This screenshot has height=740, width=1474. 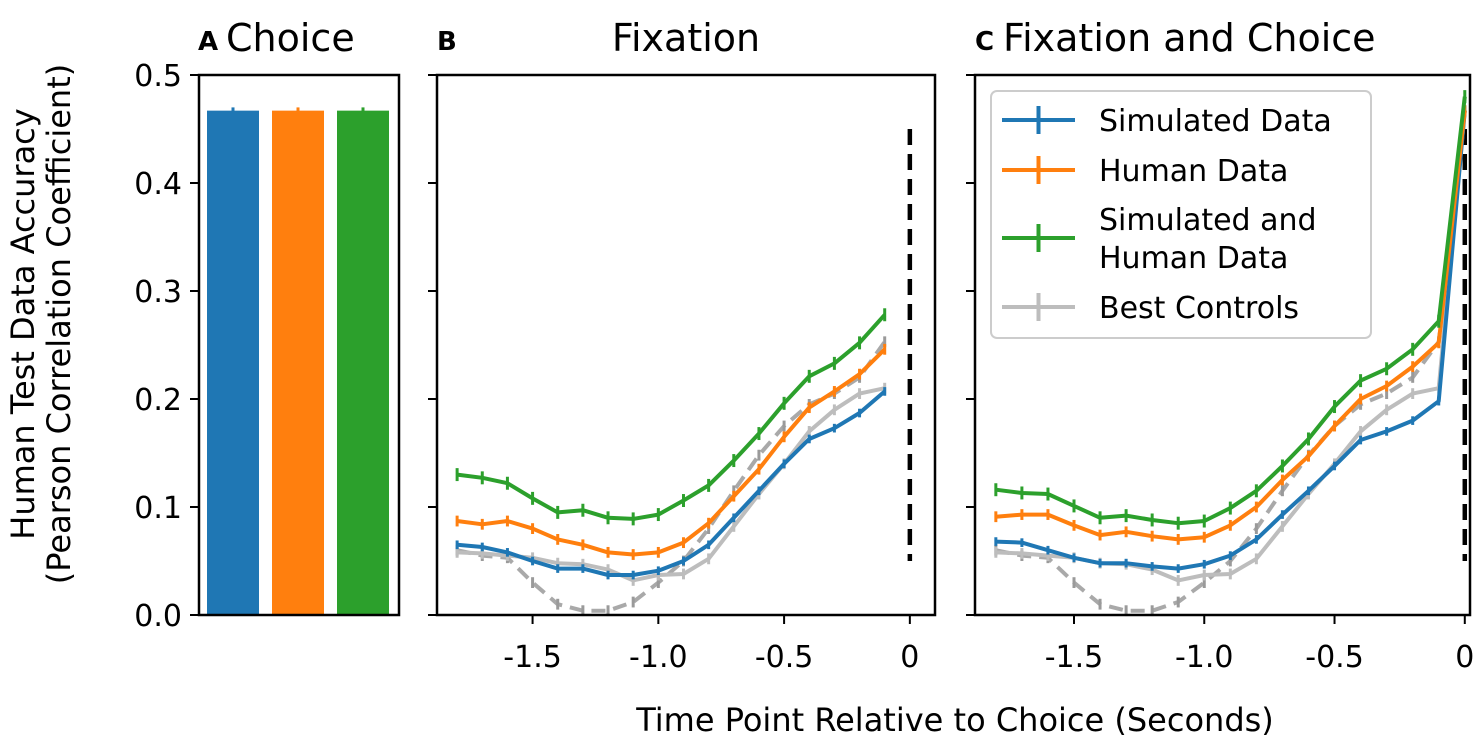 What do you see at coordinates (1215, 121) in the screenshot?
I see `legend-label: Simulated Data` at bounding box center [1215, 121].